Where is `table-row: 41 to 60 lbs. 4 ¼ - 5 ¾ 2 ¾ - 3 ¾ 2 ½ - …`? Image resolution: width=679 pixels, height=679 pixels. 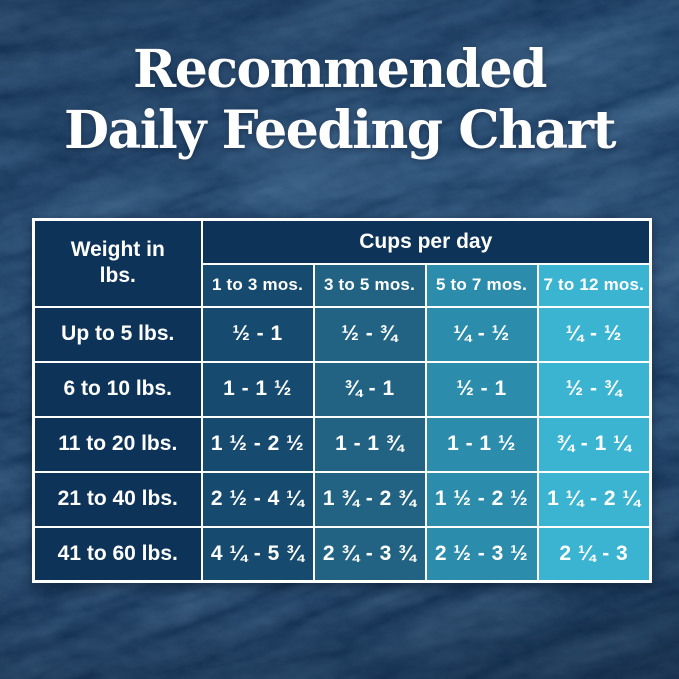 table-row: 41 to 60 lbs. 4 ¼ - 5 ¾ 2 ¾ - 3 ¾ 2 ½ - … is located at coordinates (342, 554).